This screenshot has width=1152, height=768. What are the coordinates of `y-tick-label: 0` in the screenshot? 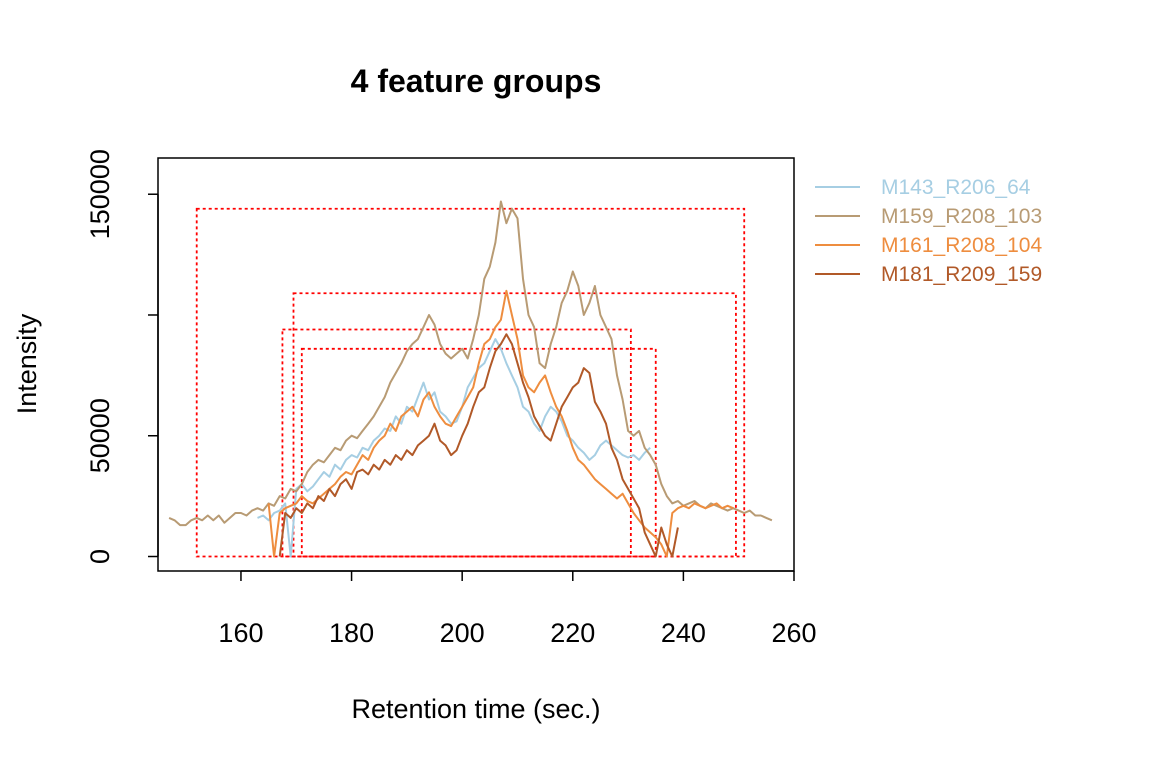 It's located at (100, 556).